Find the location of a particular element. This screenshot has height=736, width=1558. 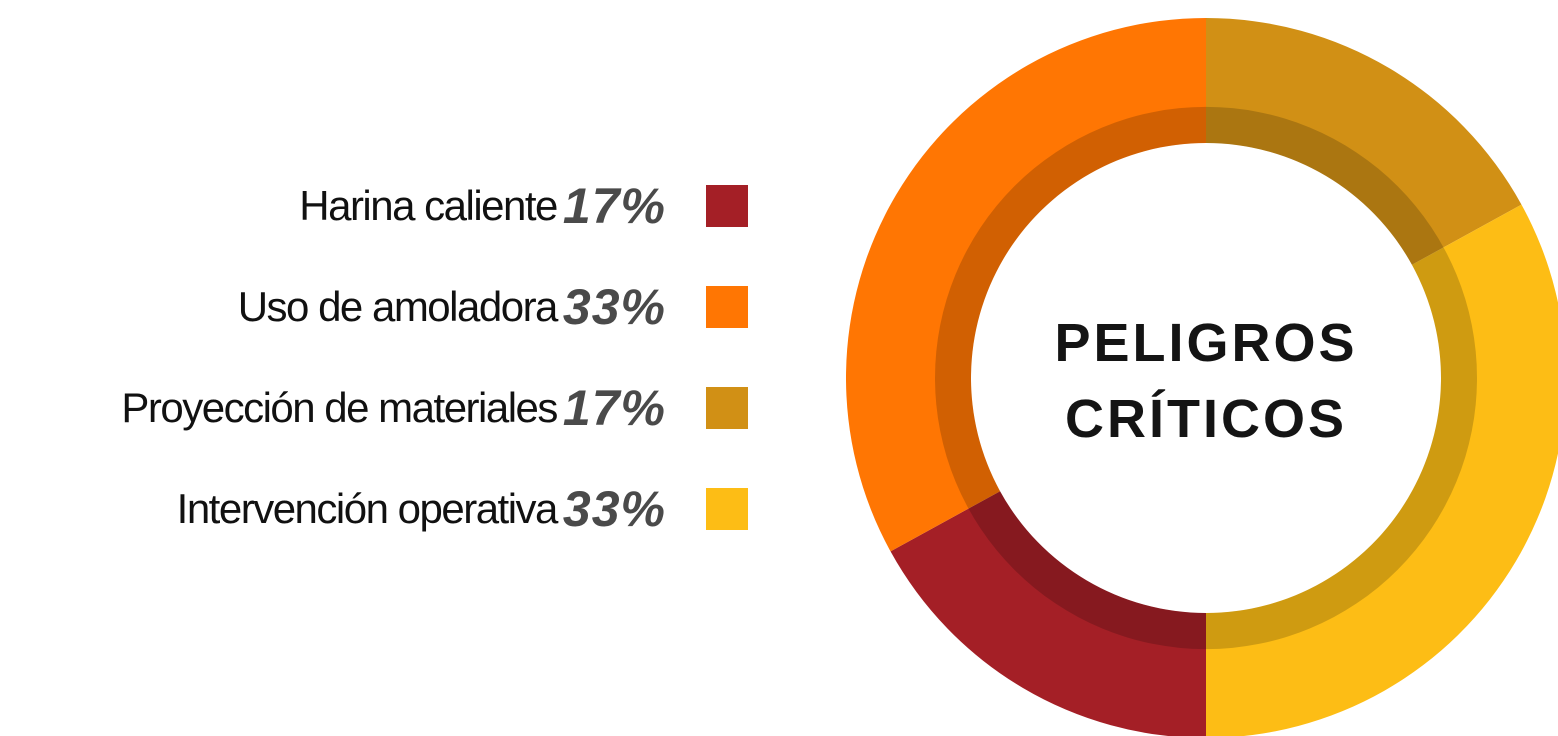

legend-row: Uso de amoladora 33% is located at coordinates (493, 306).